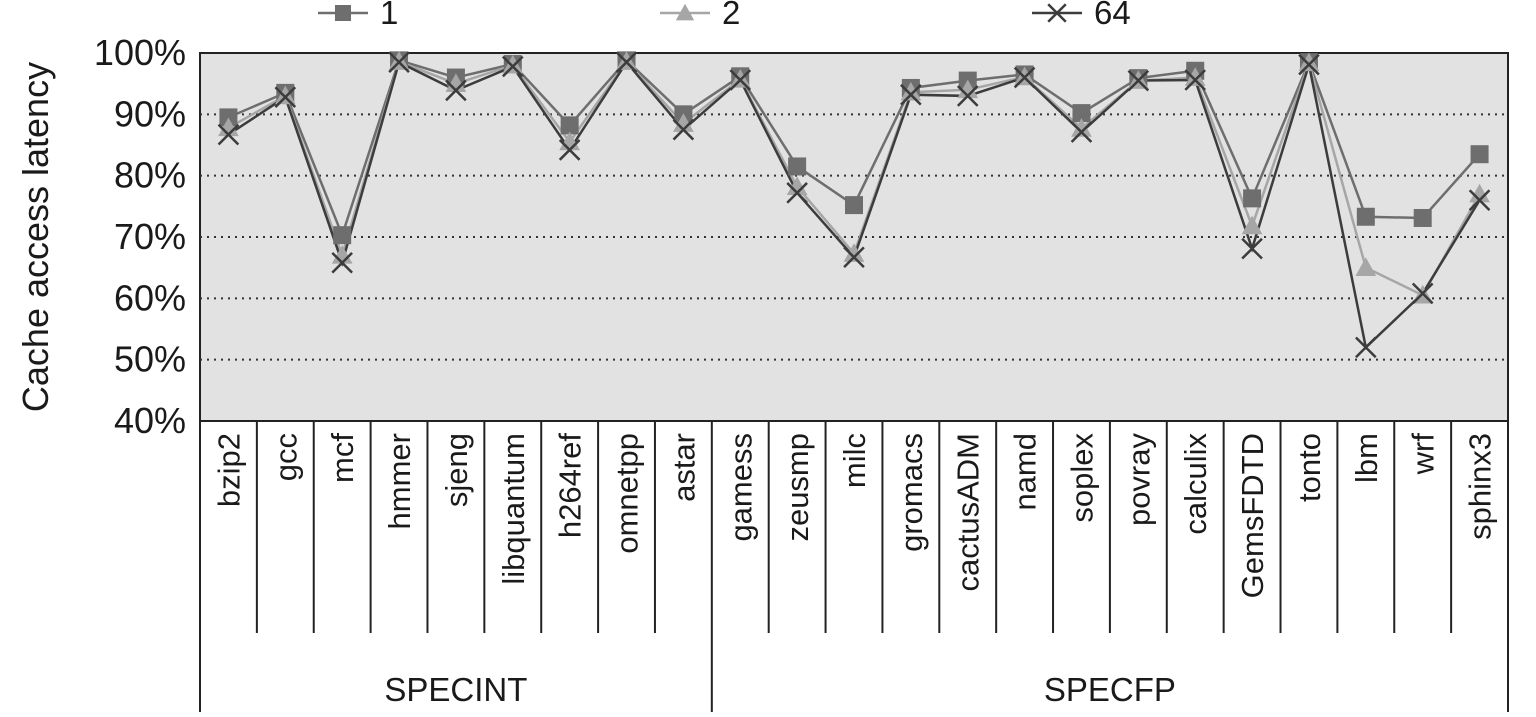  I want to click on category-label: mcf, so click(342, 458).